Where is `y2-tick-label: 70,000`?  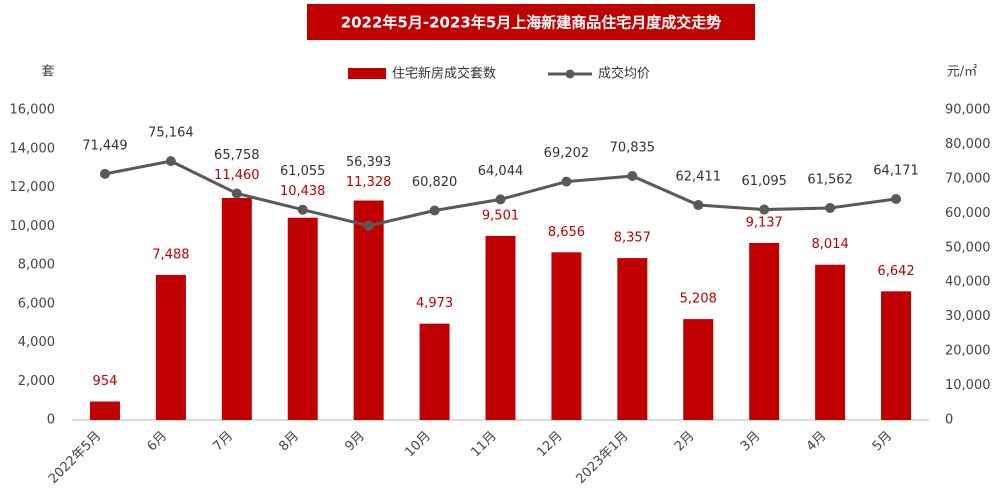 y2-tick-label: 70,000 is located at coordinates (968, 178).